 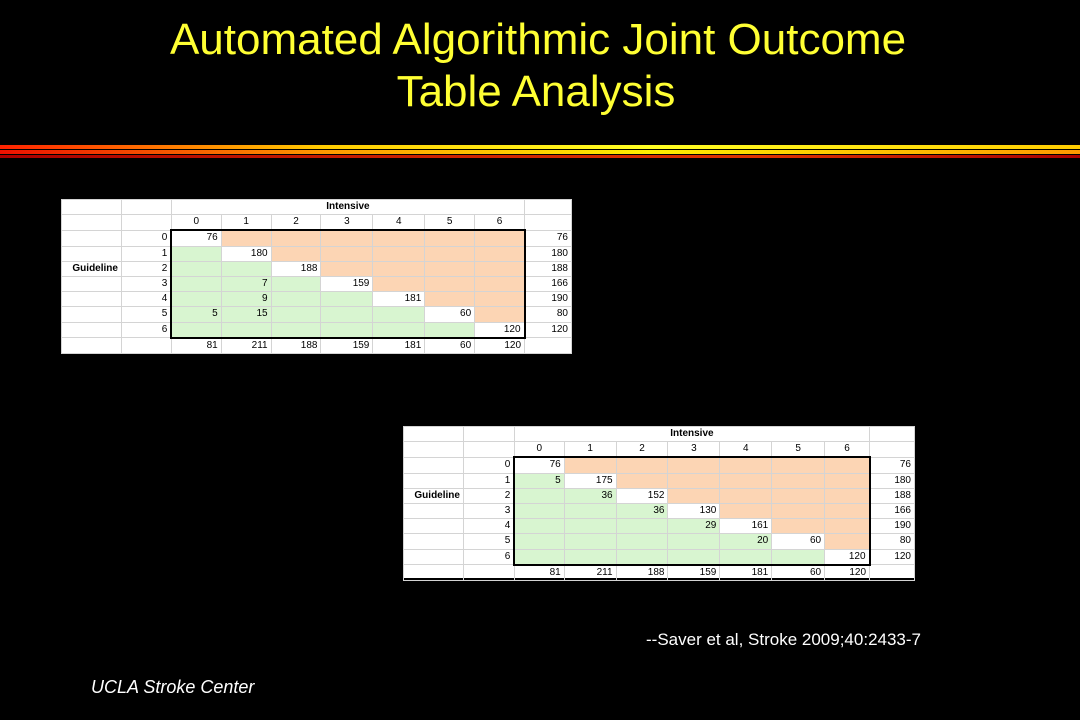 What do you see at coordinates (892, 557) in the screenshot?
I see `row-total: 120` at bounding box center [892, 557].